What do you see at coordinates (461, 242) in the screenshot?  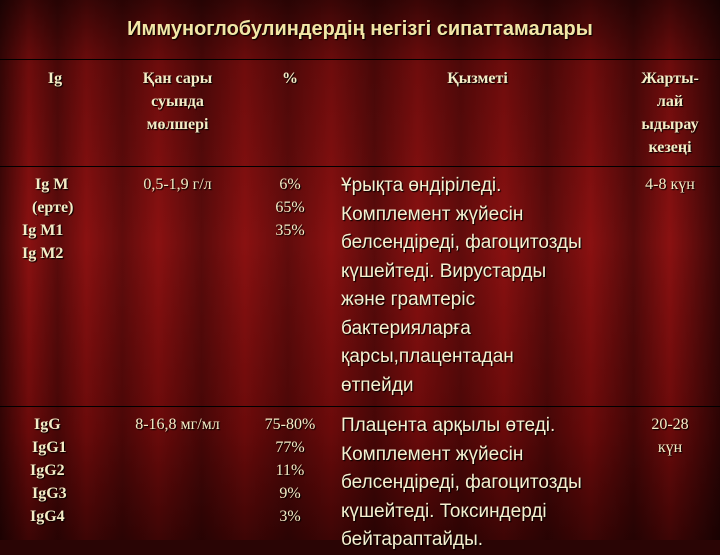 I see `igm-function-line: белсендіреді, фагоцитозды` at bounding box center [461, 242].